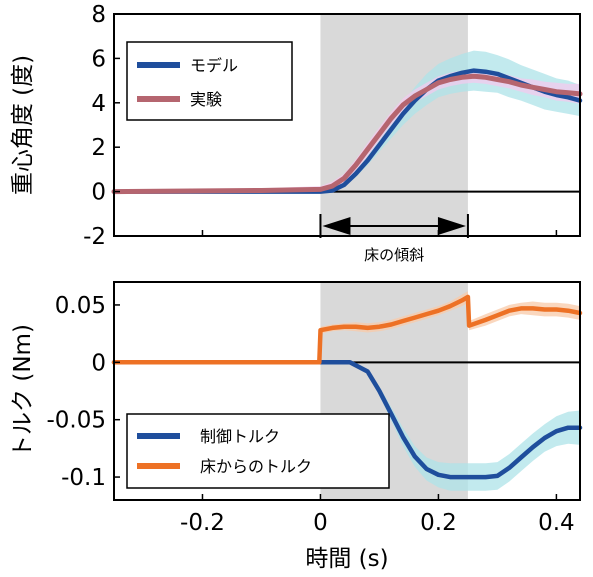 Image resolution: width=593 pixels, height=577 pixels. Describe the element at coordinates (451, 226) in the screenshot. I see `annotation-right-arrowhead` at that location.